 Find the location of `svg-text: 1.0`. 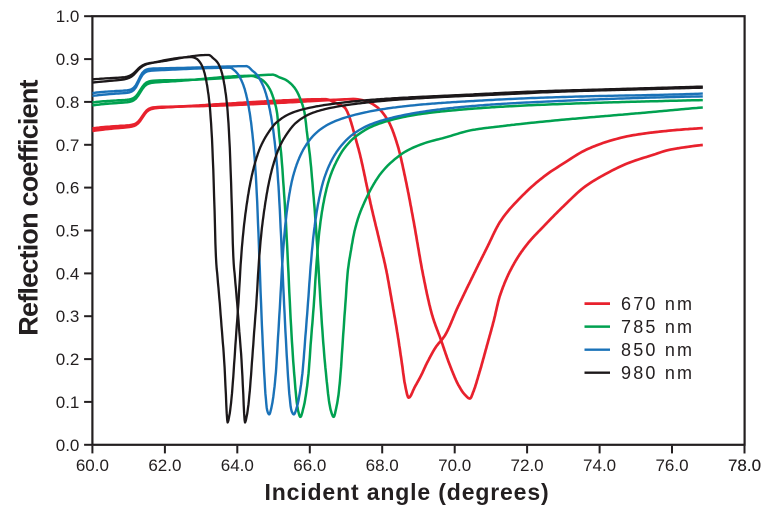

svg-text: 1.0 is located at coordinates (68, 16).